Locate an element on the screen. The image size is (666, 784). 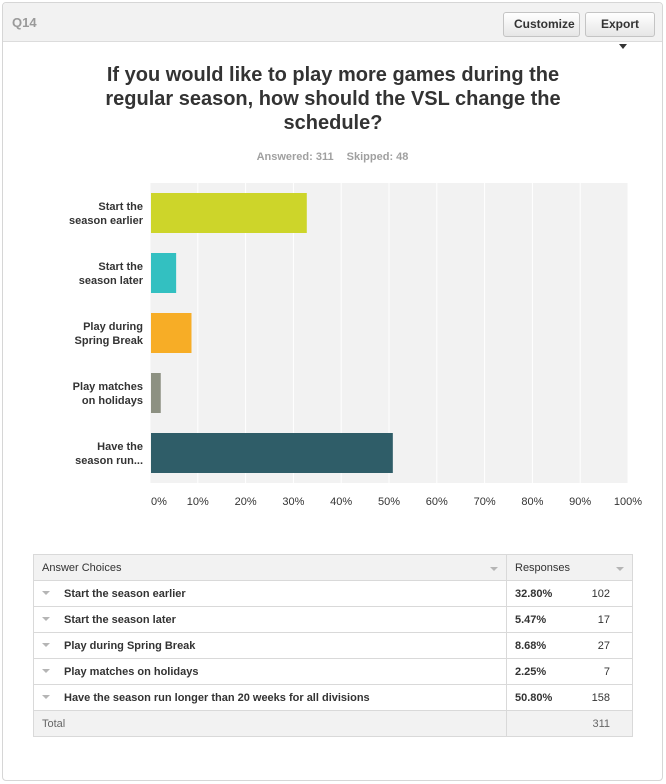
x-tick-label: 100% is located at coordinates (628, 502).